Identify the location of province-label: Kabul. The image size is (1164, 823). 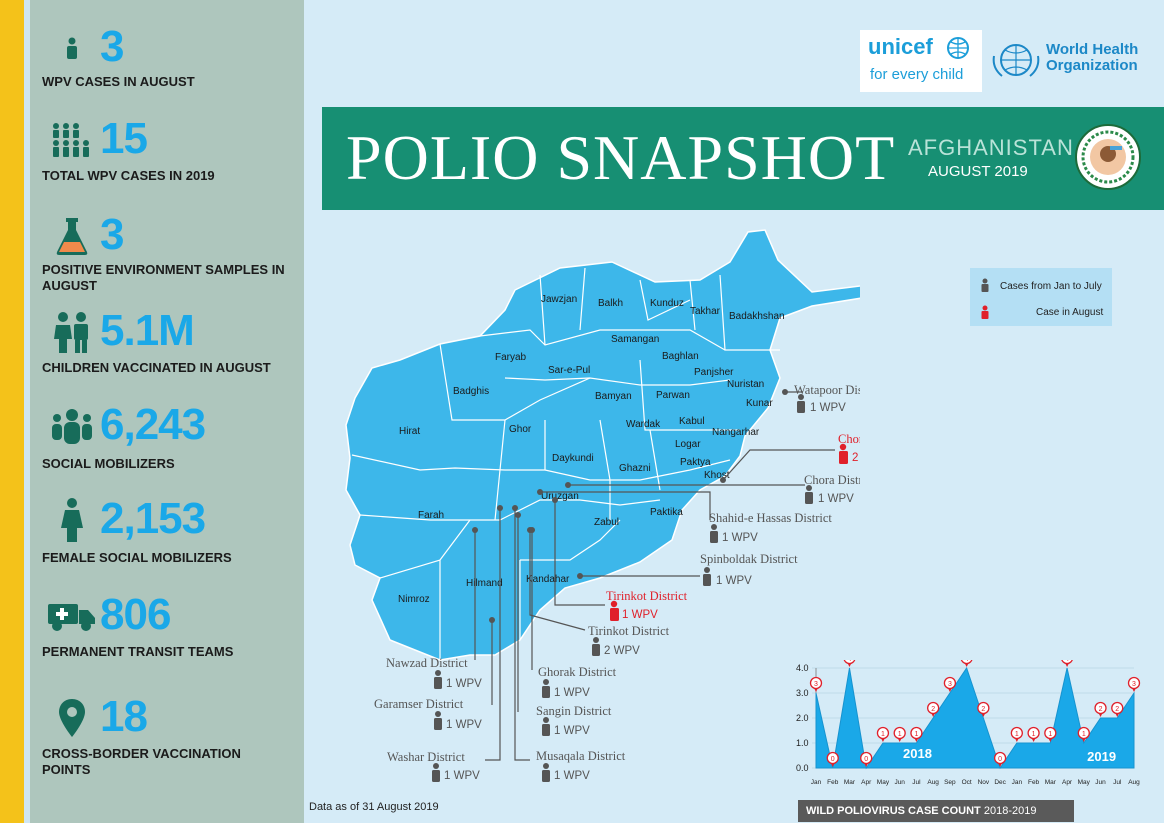
(692, 421).